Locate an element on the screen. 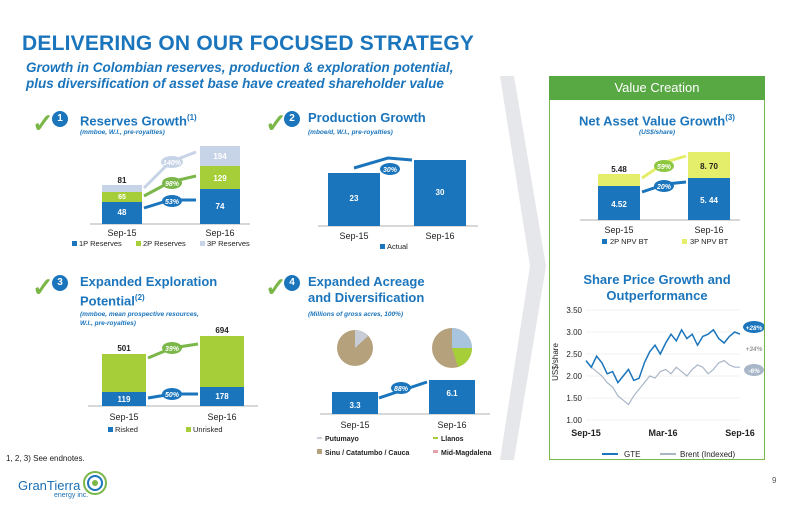  reserves-xtick-sep16: Sep-16 is located at coordinates (219, 233).